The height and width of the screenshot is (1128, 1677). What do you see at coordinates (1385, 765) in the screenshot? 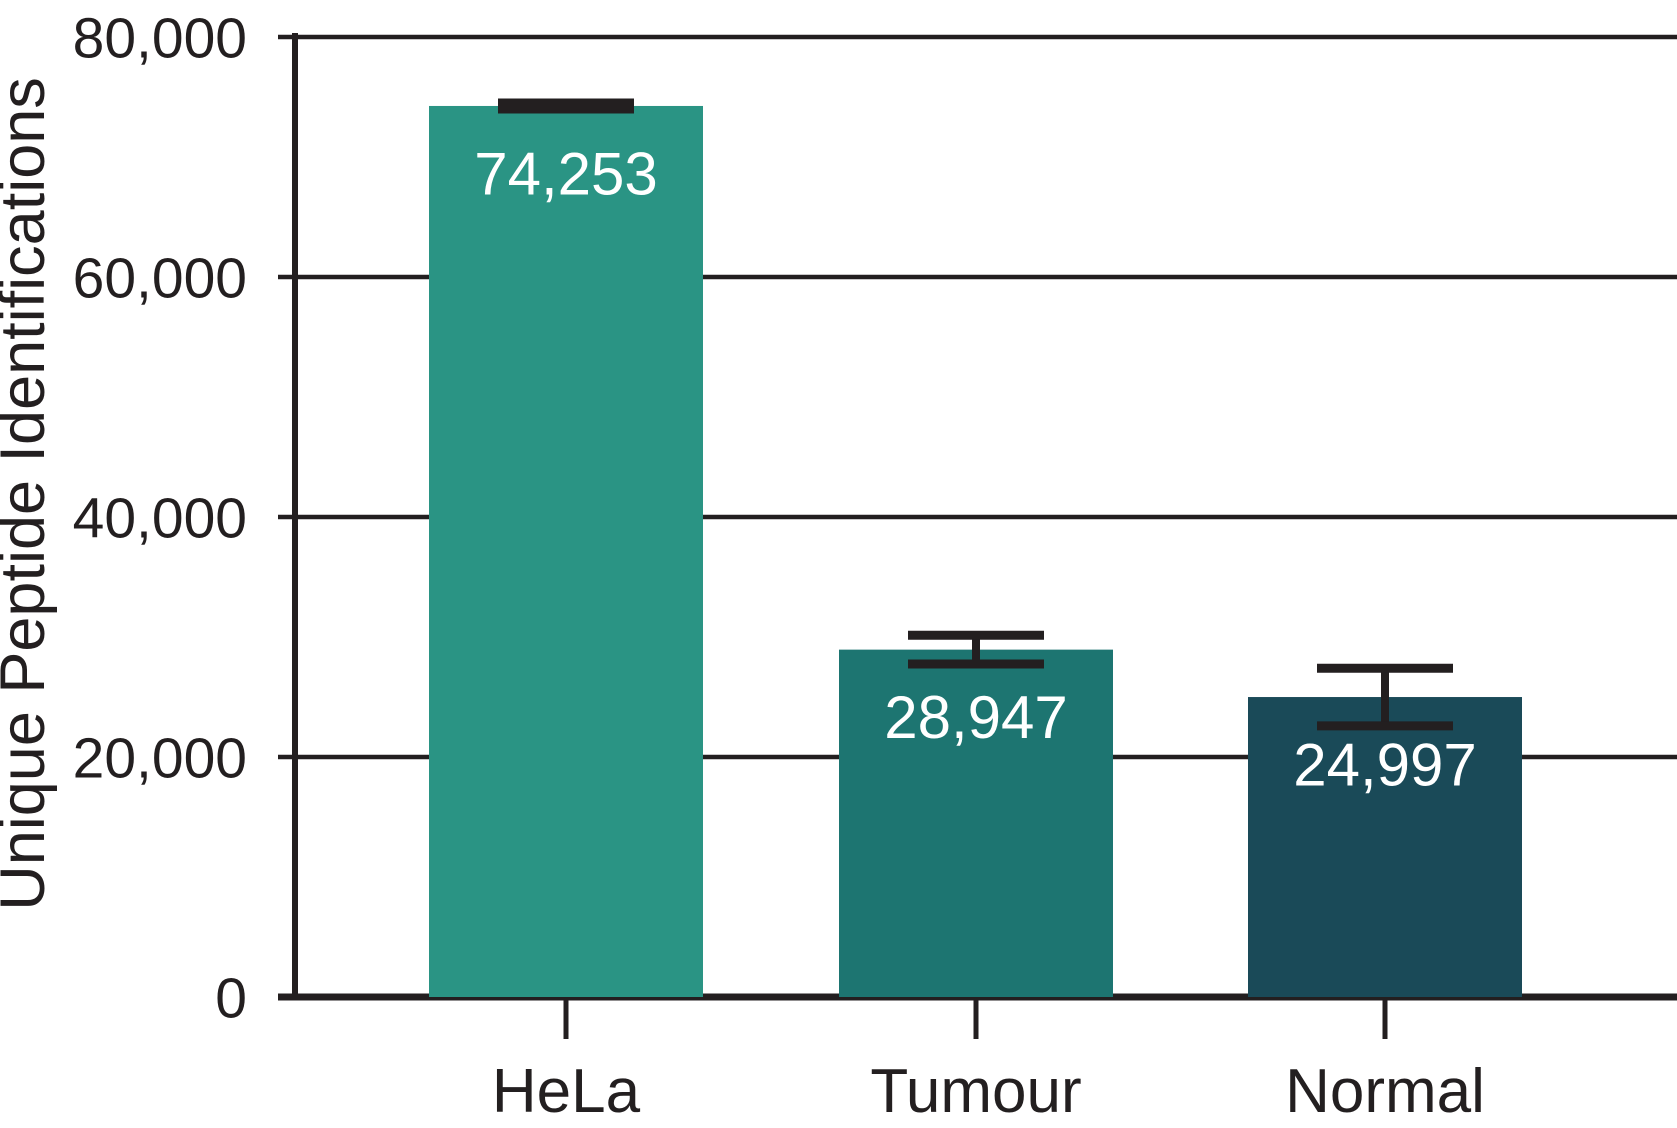
I see `value-label-normal: 24,997` at bounding box center [1385, 765].